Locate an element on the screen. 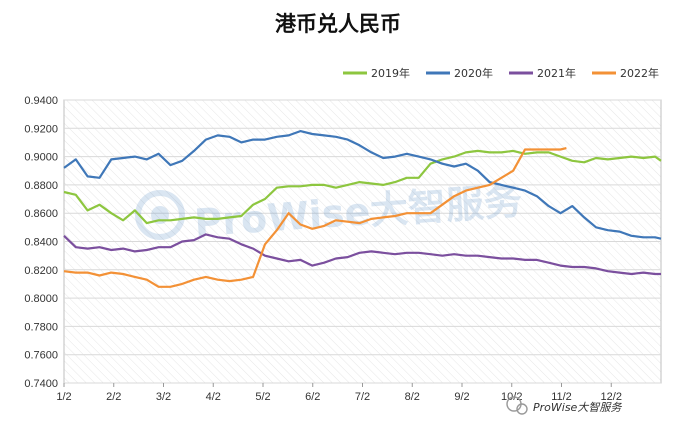  x-axis-ticks: 1/2 2/2 3/2 4/2 5/2 6/2 7/2 8/2 9/2 10/2 11/2 12/2 is located at coordinates (339, 393).